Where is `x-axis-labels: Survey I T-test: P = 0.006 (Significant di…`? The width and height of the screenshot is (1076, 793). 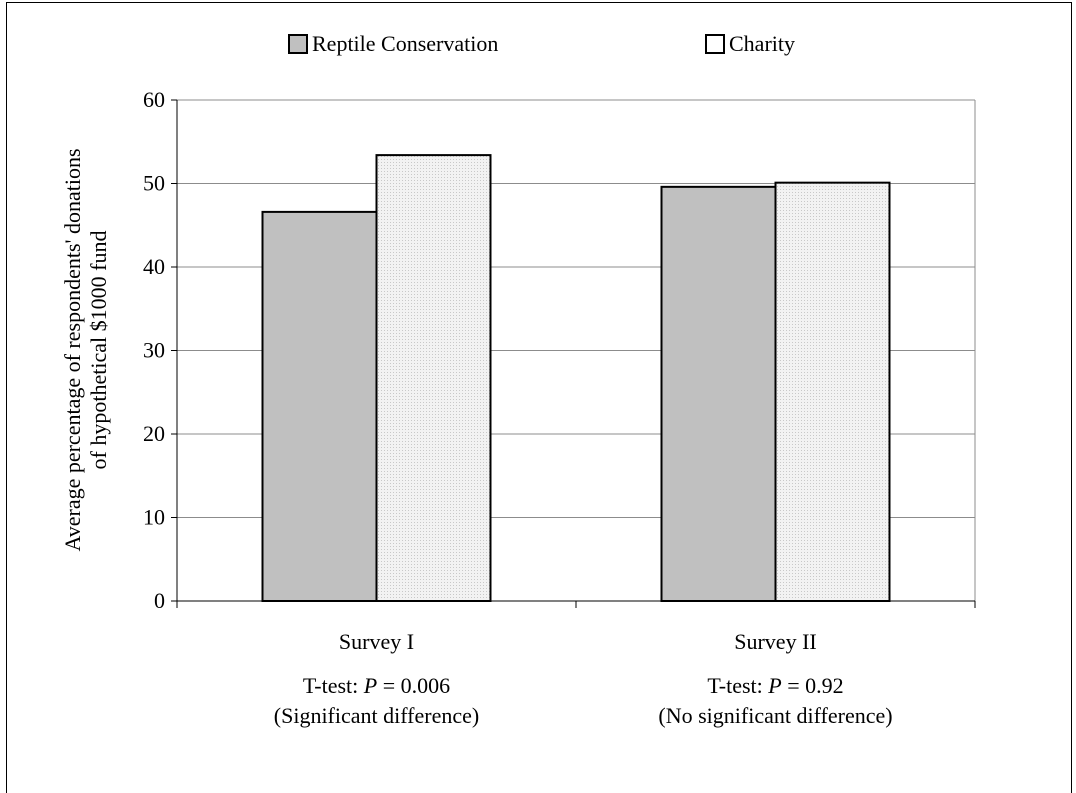 x-axis-labels: Survey I T-test: P = 0.006 (Significant di… is located at coordinates (583, 678).